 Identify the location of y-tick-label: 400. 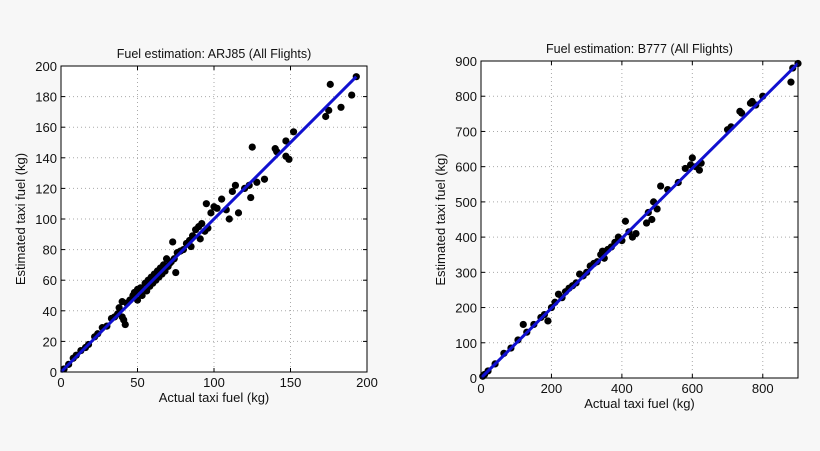
(466, 237).